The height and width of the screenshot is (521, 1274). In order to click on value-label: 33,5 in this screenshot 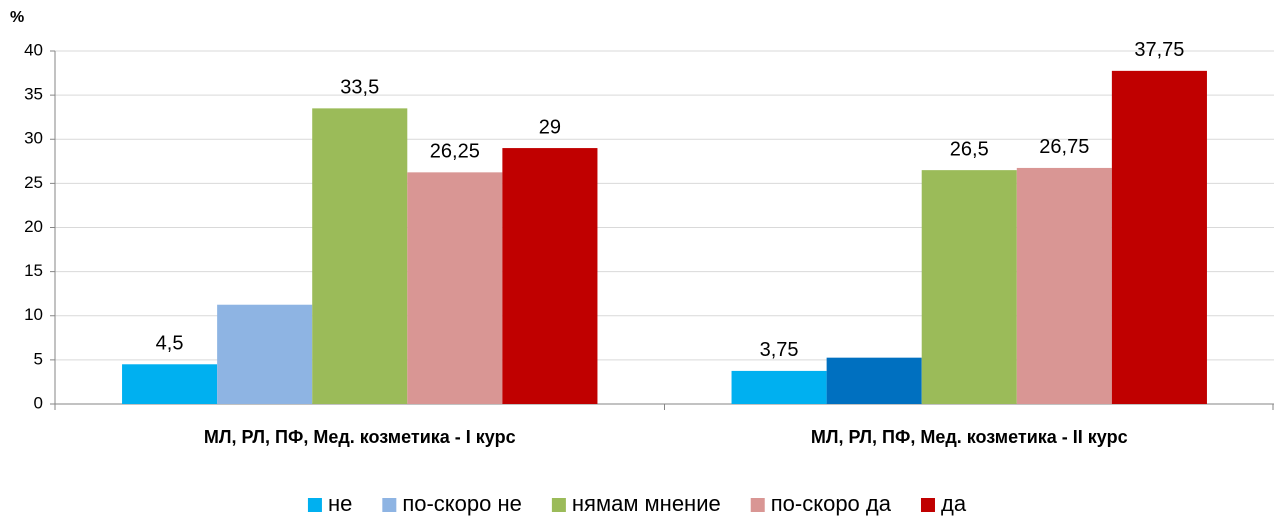, I will do `click(359, 88)`.